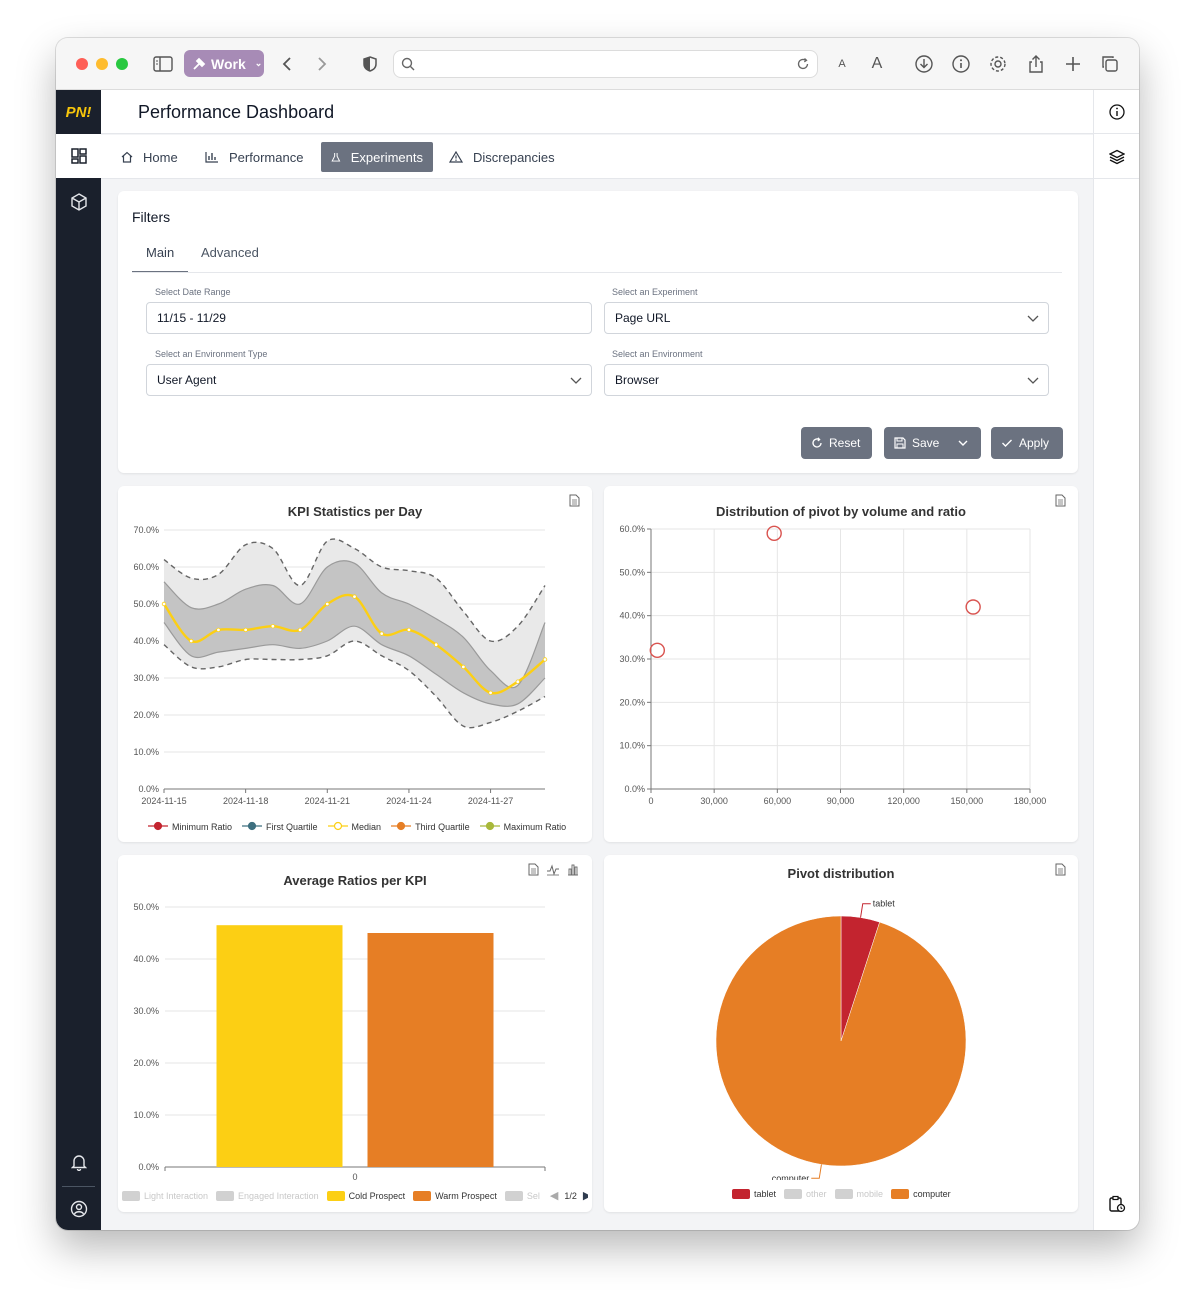 This screenshot has height=1305, width=1195. I want to click on y-tick-label: 20.0%, so click(632, 702).